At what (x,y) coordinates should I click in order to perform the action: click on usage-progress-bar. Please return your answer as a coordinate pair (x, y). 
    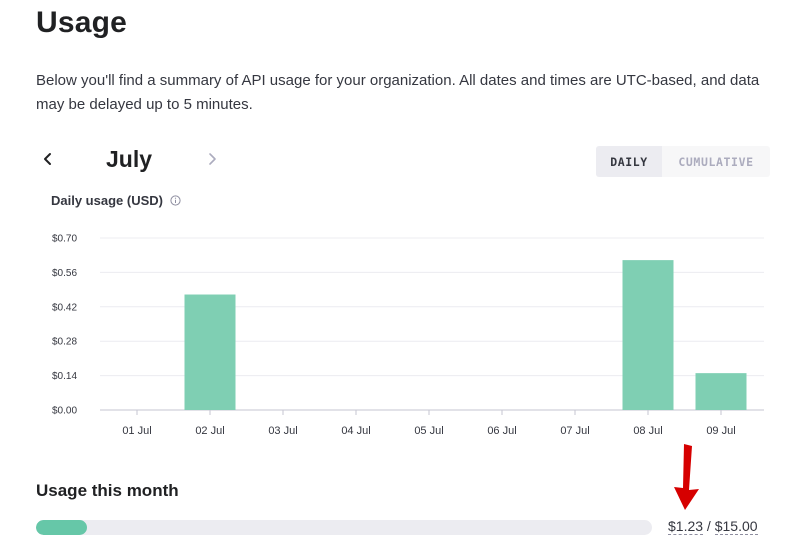
    Looking at the image, I should click on (344, 527).